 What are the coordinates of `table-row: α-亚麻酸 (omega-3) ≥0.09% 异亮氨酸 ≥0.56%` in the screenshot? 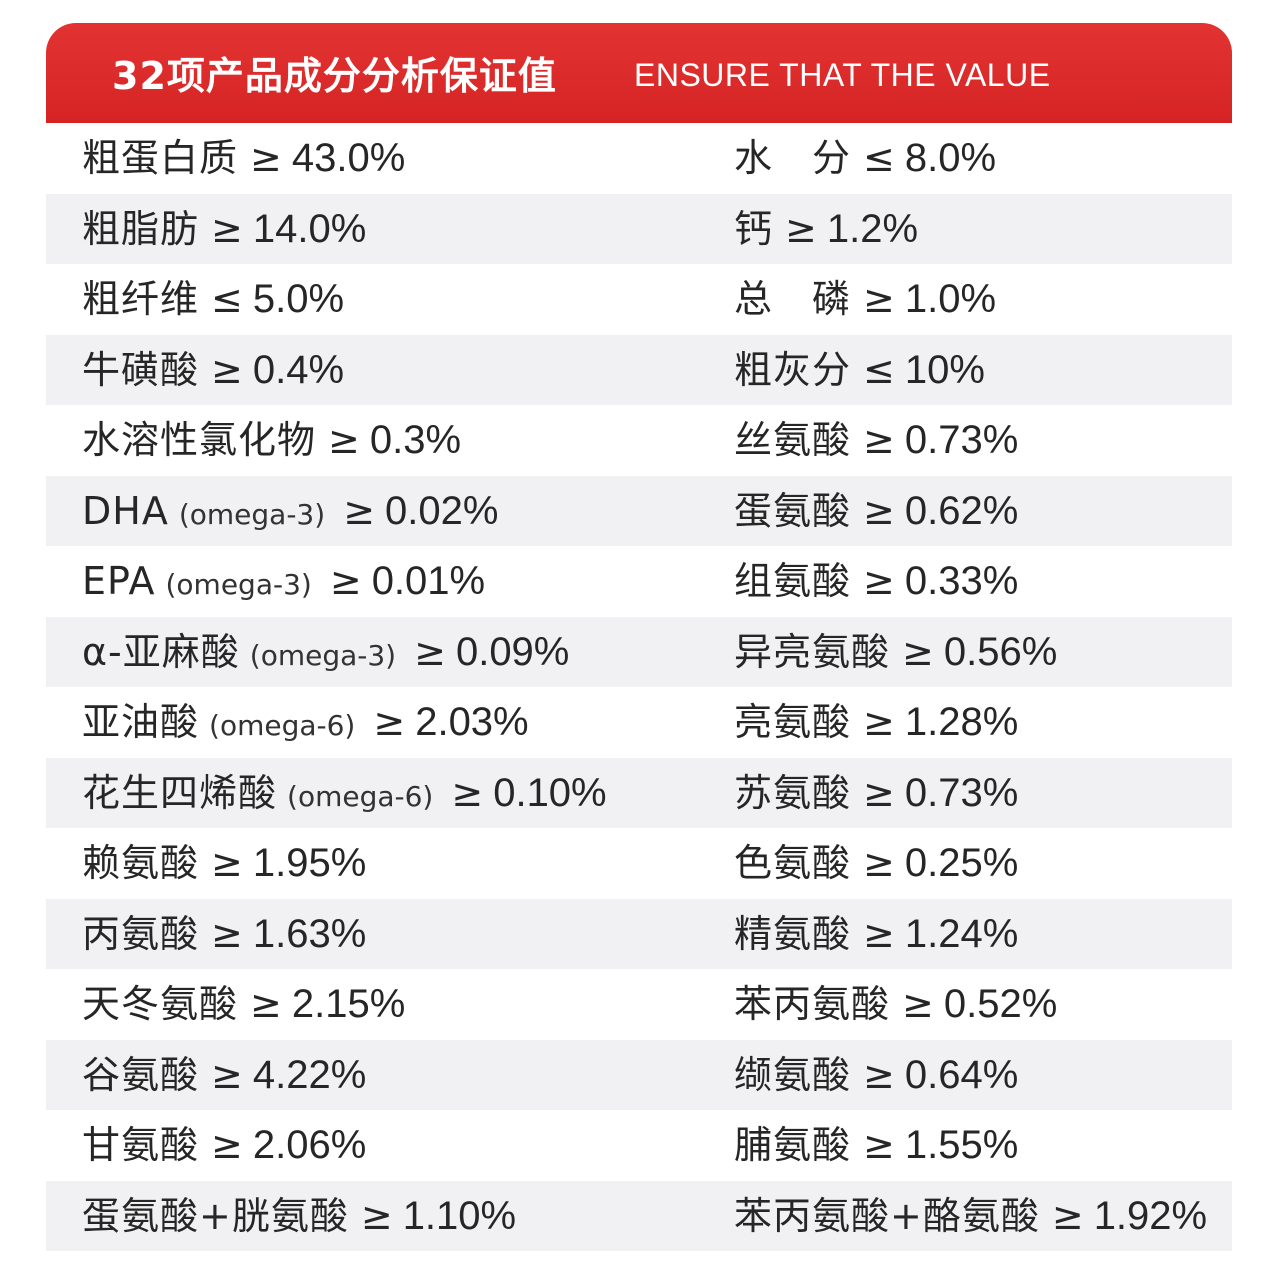 It's located at (639, 651).